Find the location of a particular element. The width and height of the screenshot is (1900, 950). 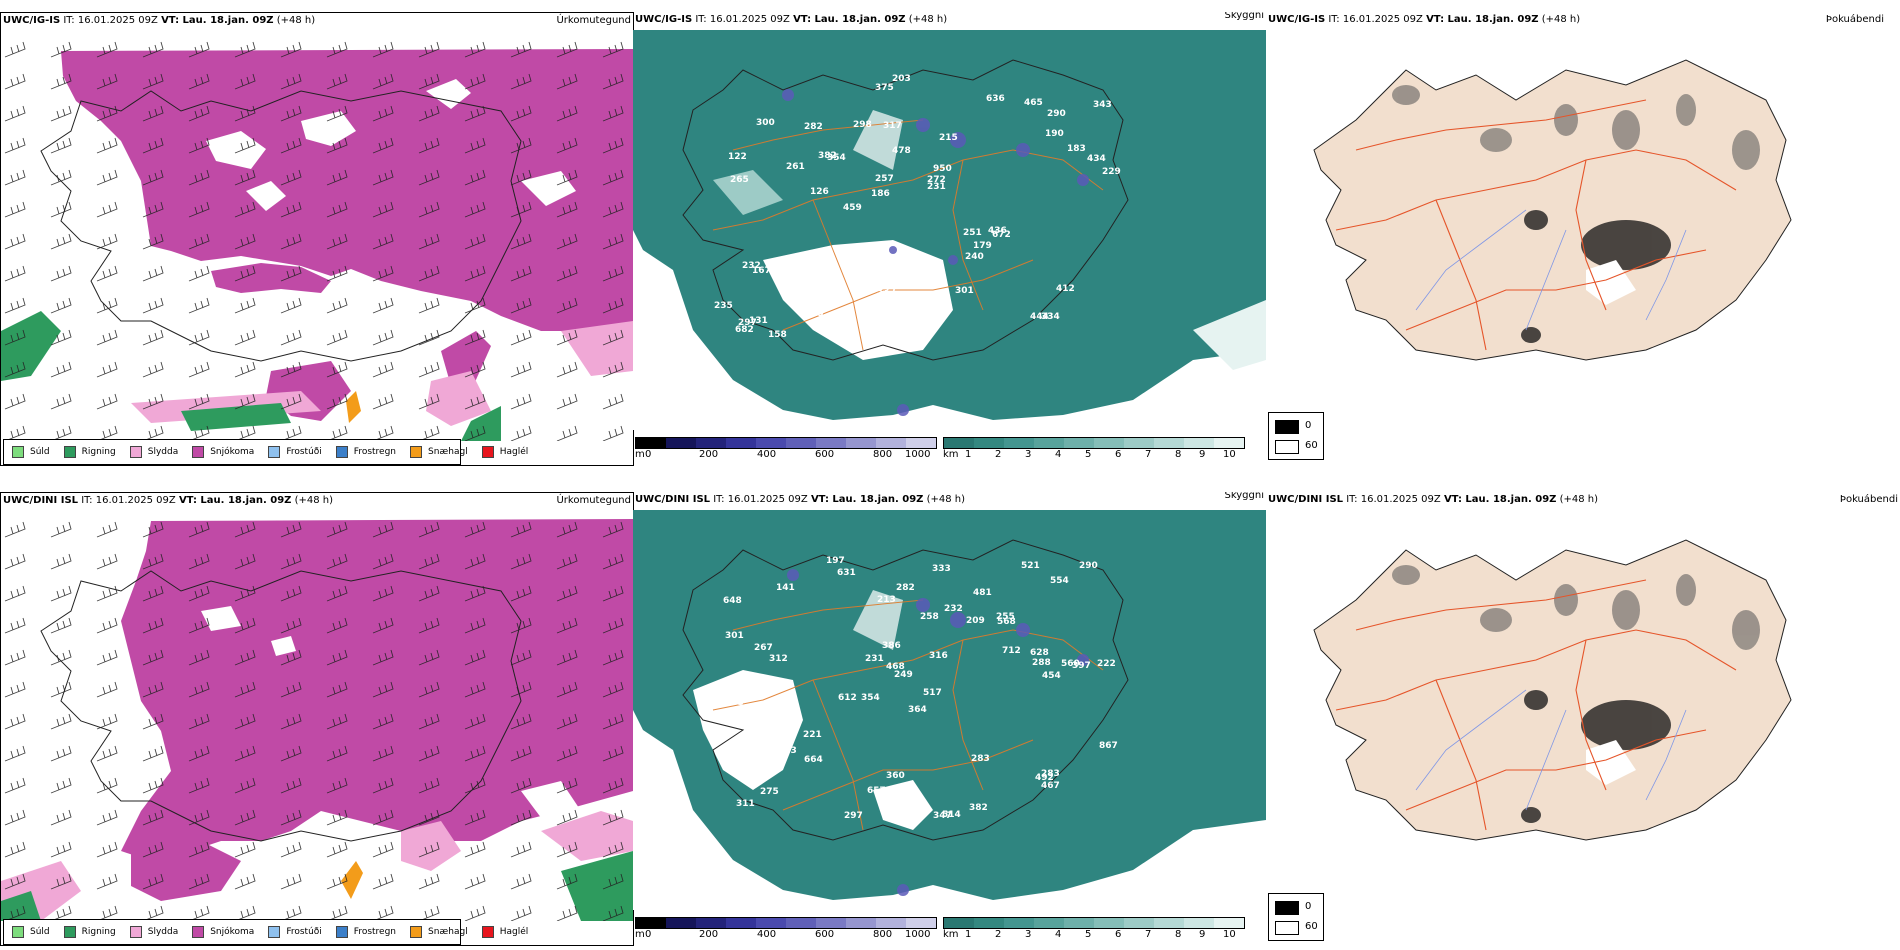

visibility-value-label: 454 is located at coordinates (1051, 676).